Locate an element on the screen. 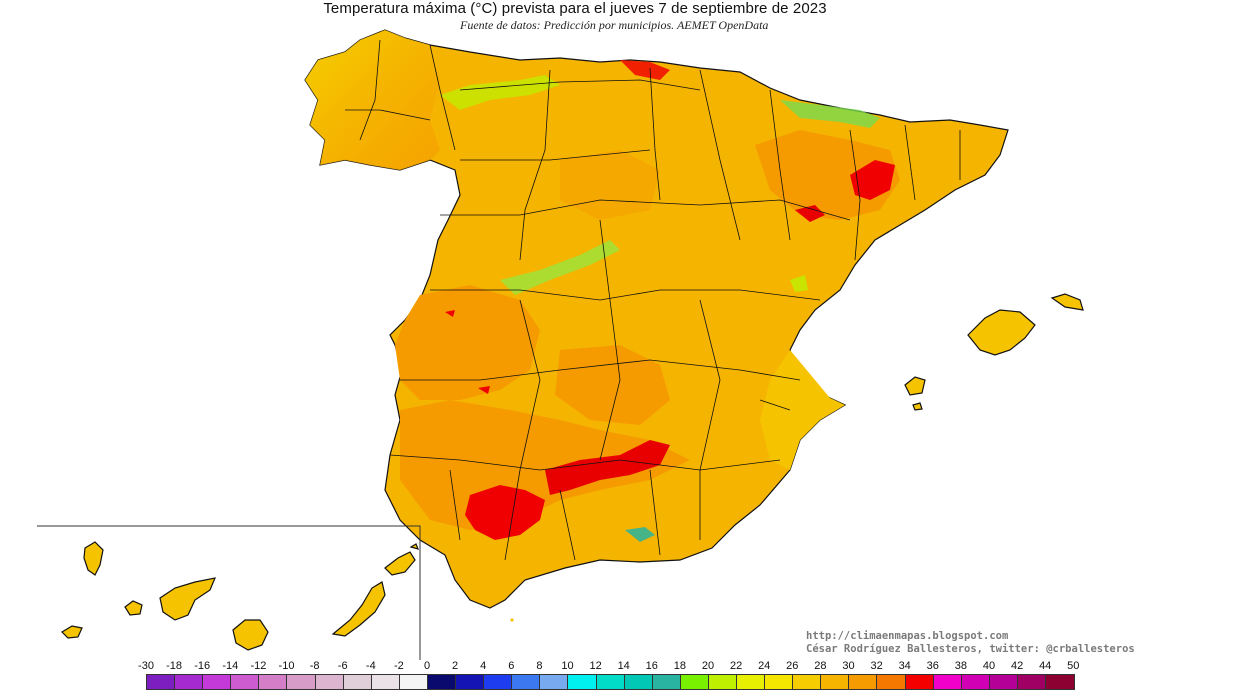 Image resolution: width=1243 pixels, height=699 pixels. northwest-zone is located at coordinates (372, 100).